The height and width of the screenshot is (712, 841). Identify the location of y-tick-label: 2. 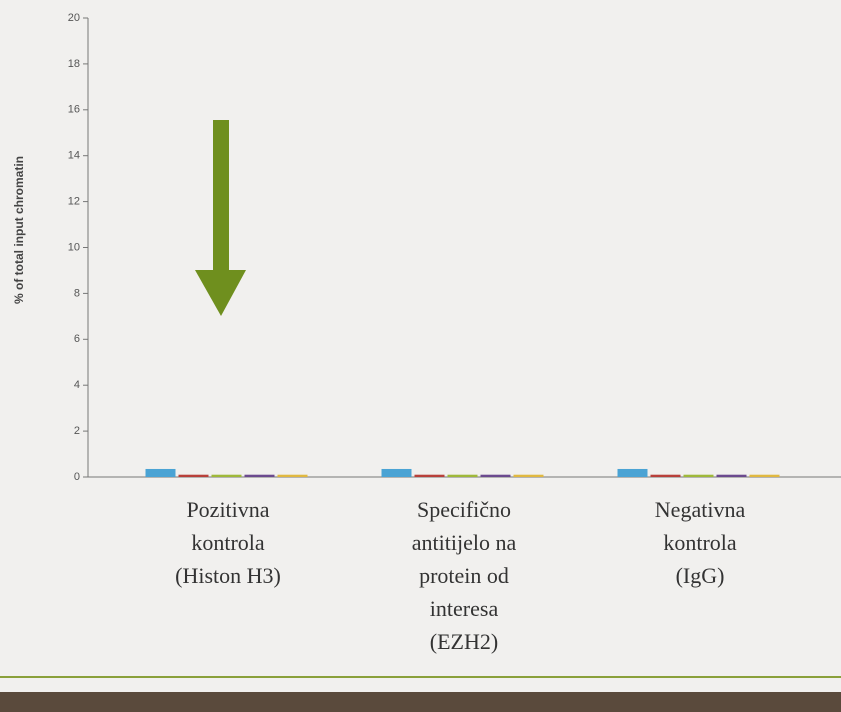
(77, 431).